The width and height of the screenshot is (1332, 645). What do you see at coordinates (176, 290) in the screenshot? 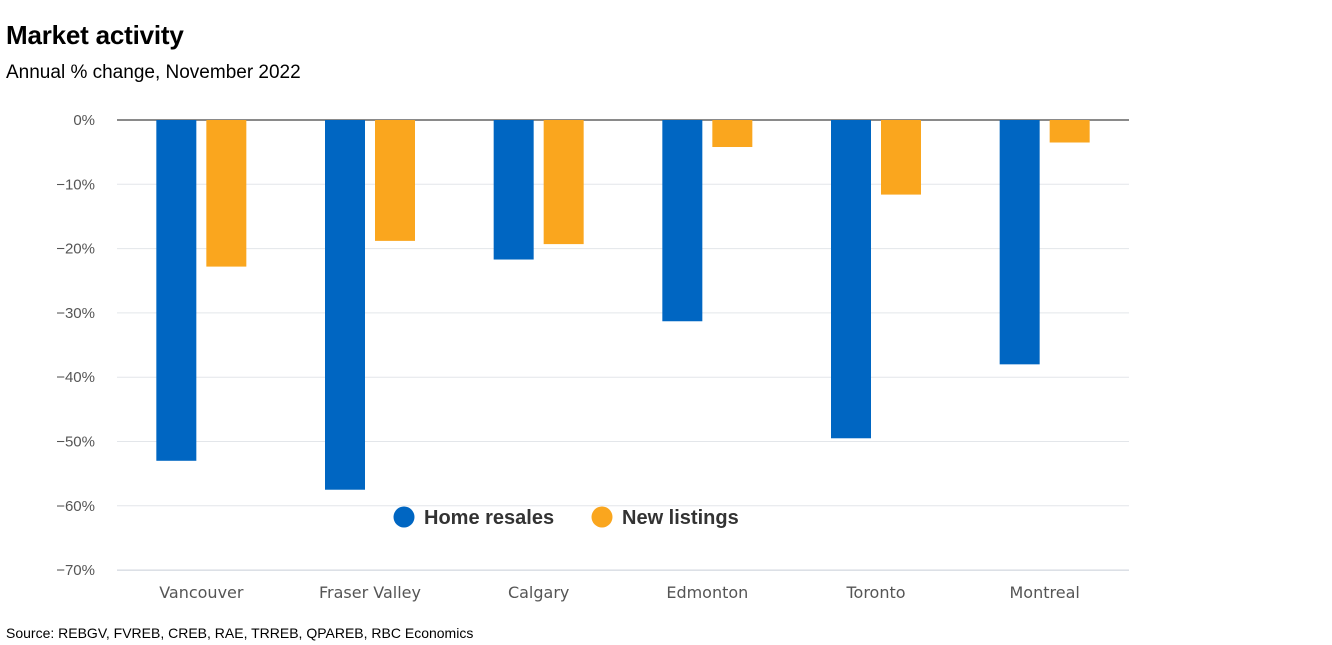
I see `bar-home-resales-vancouver` at bounding box center [176, 290].